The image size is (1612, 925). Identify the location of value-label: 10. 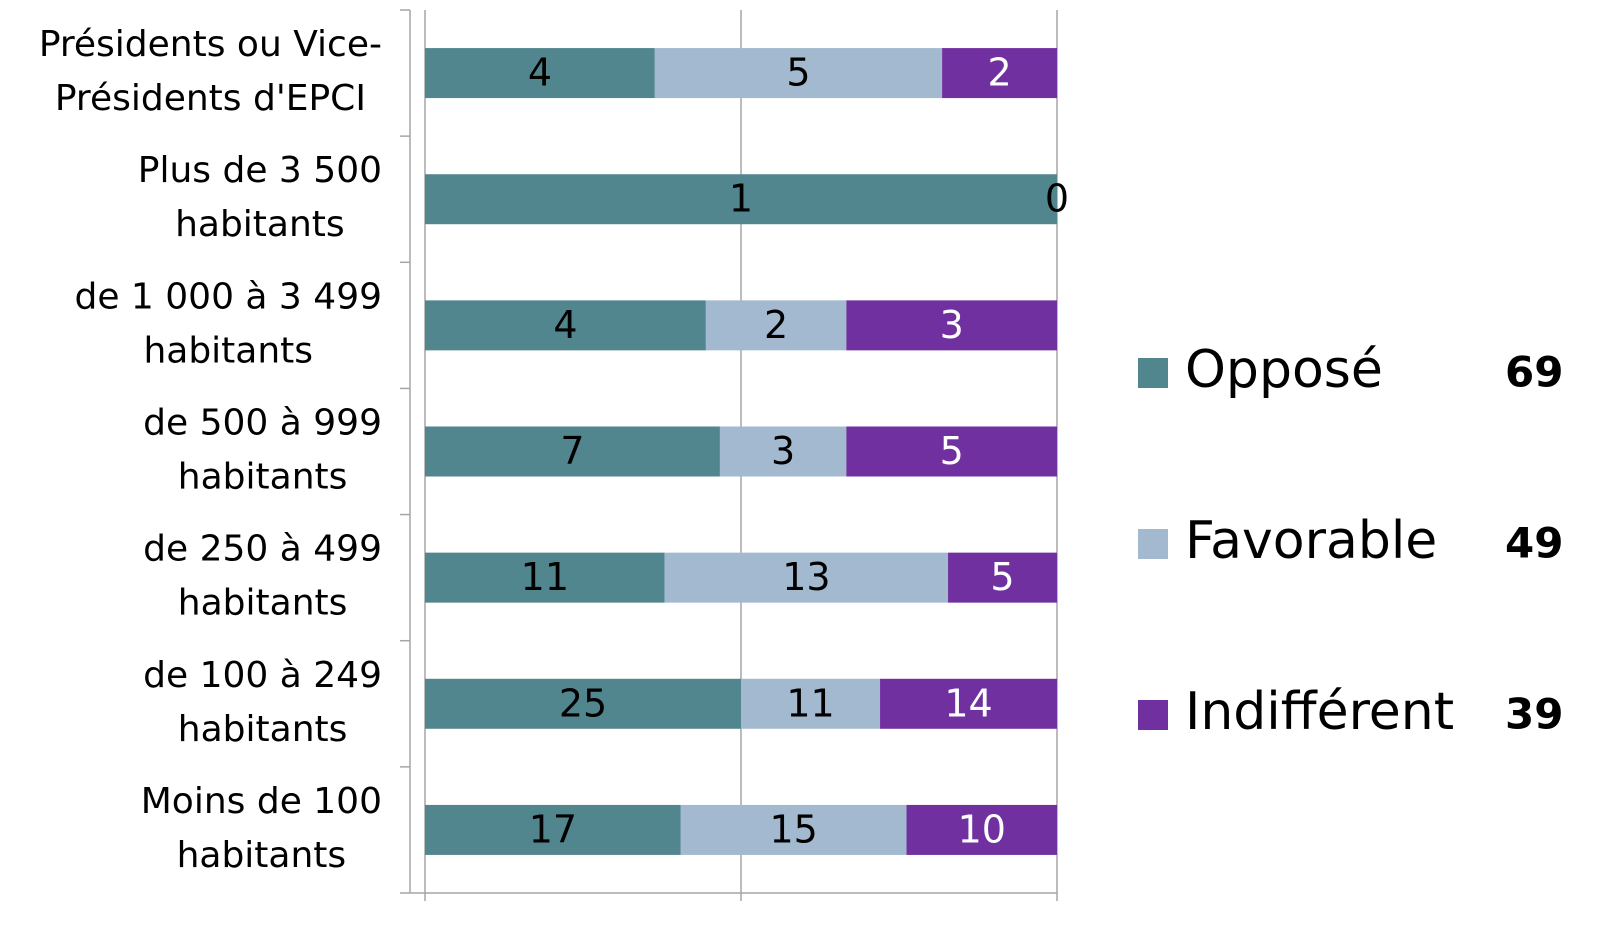
(982, 829).